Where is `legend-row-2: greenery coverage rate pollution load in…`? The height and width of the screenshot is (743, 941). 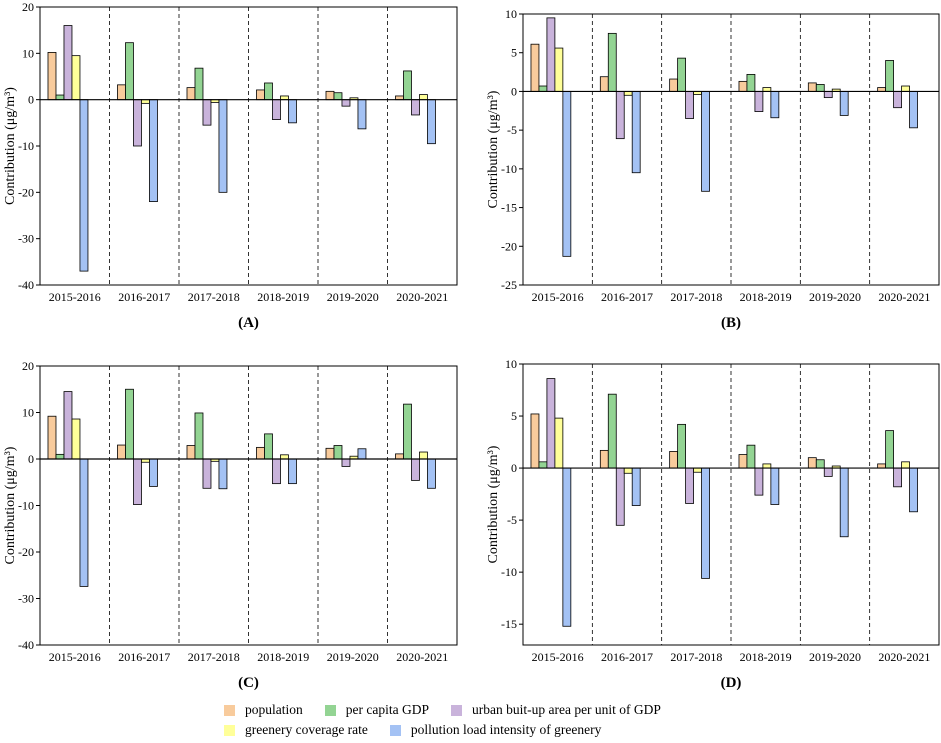
legend-row-2: greenery coverage rate pollution load in… is located at coordinates (423, 730).